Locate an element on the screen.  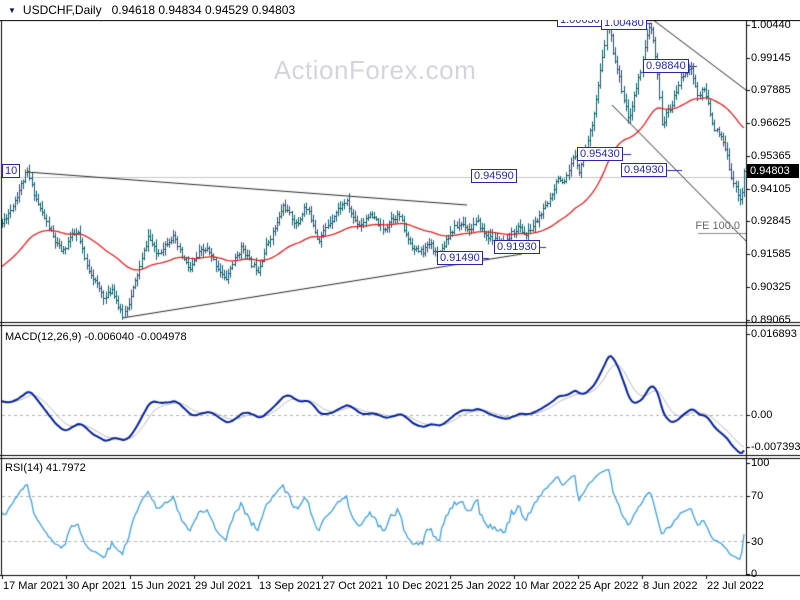
y-axis-tick-label: 1.00440 is located at coordinates (771, 25).